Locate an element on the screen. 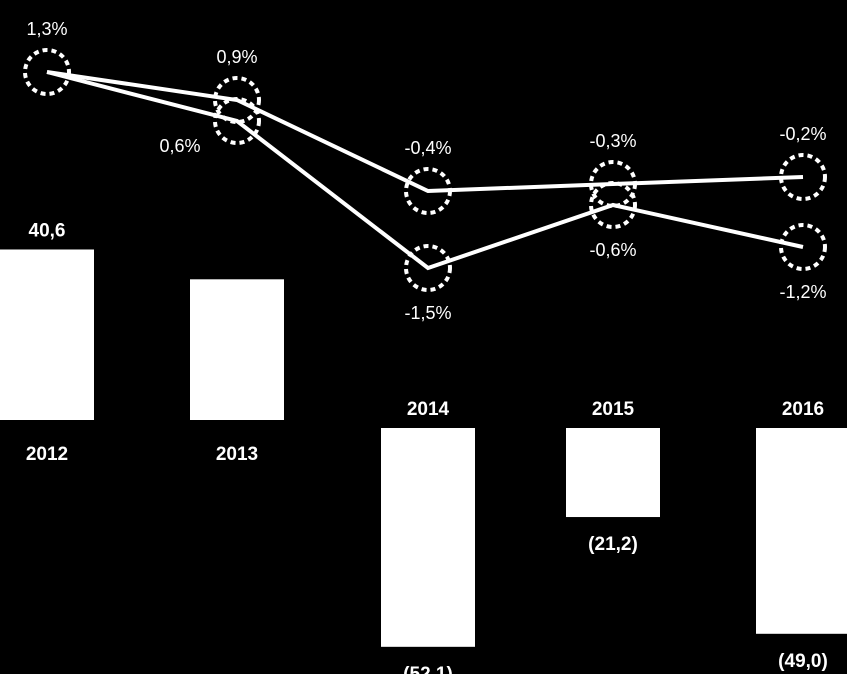 The image size is (847, 674). point-label: -0,3% is located at coordinates (612, 141).